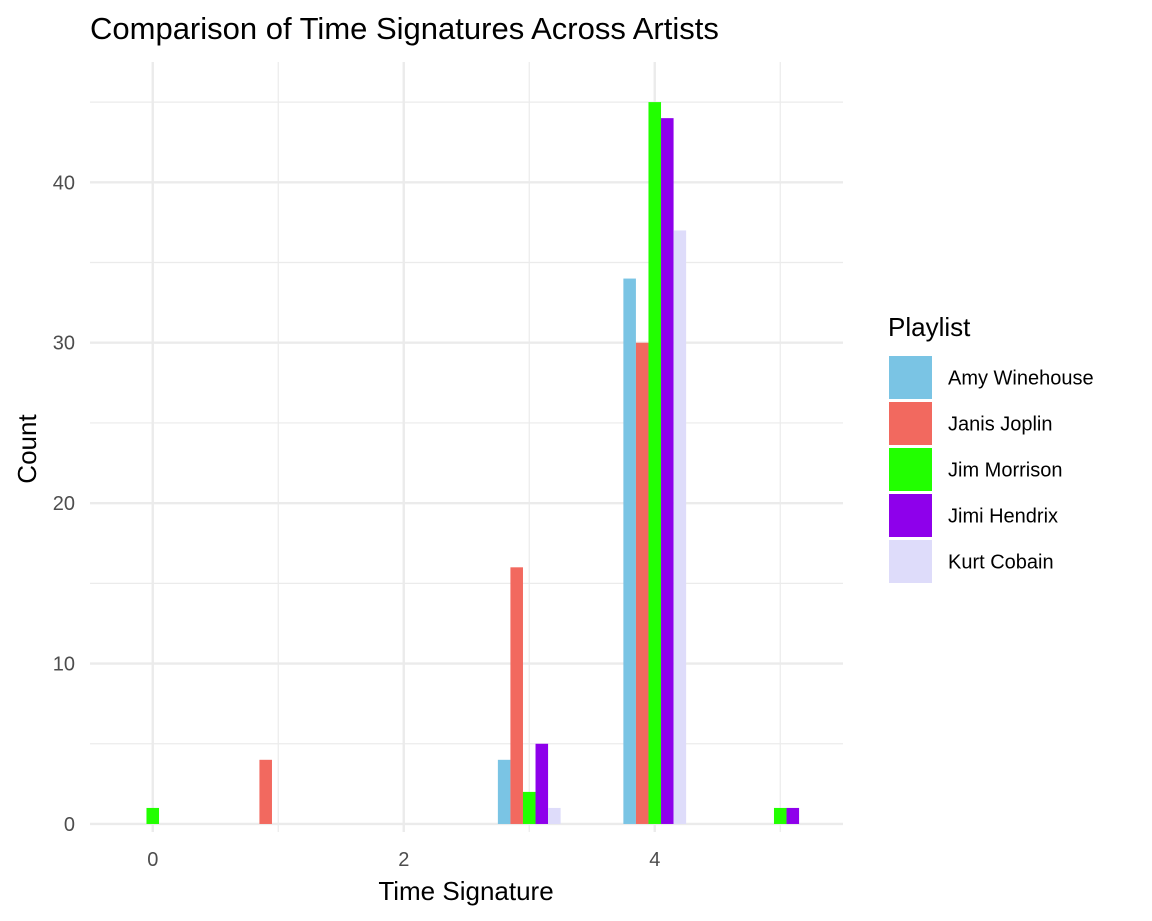 The image size is (1152, 921). What do you see at coordinates (654, 860) in the screenshot?
I see `x-tick-label: 4` at bounding box center [654, 860].